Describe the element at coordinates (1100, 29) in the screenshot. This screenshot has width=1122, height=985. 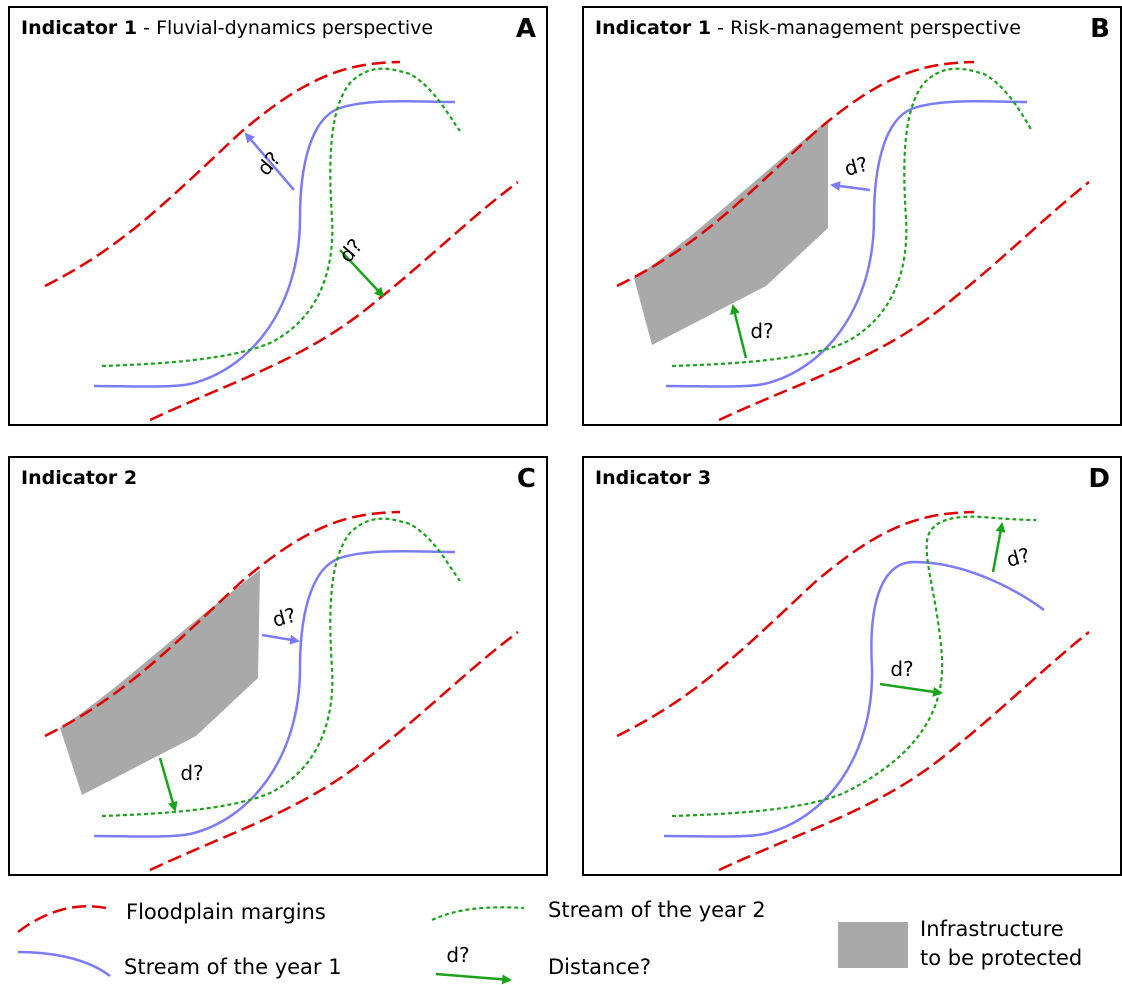
I see `panel-b-letter: B` at that location.